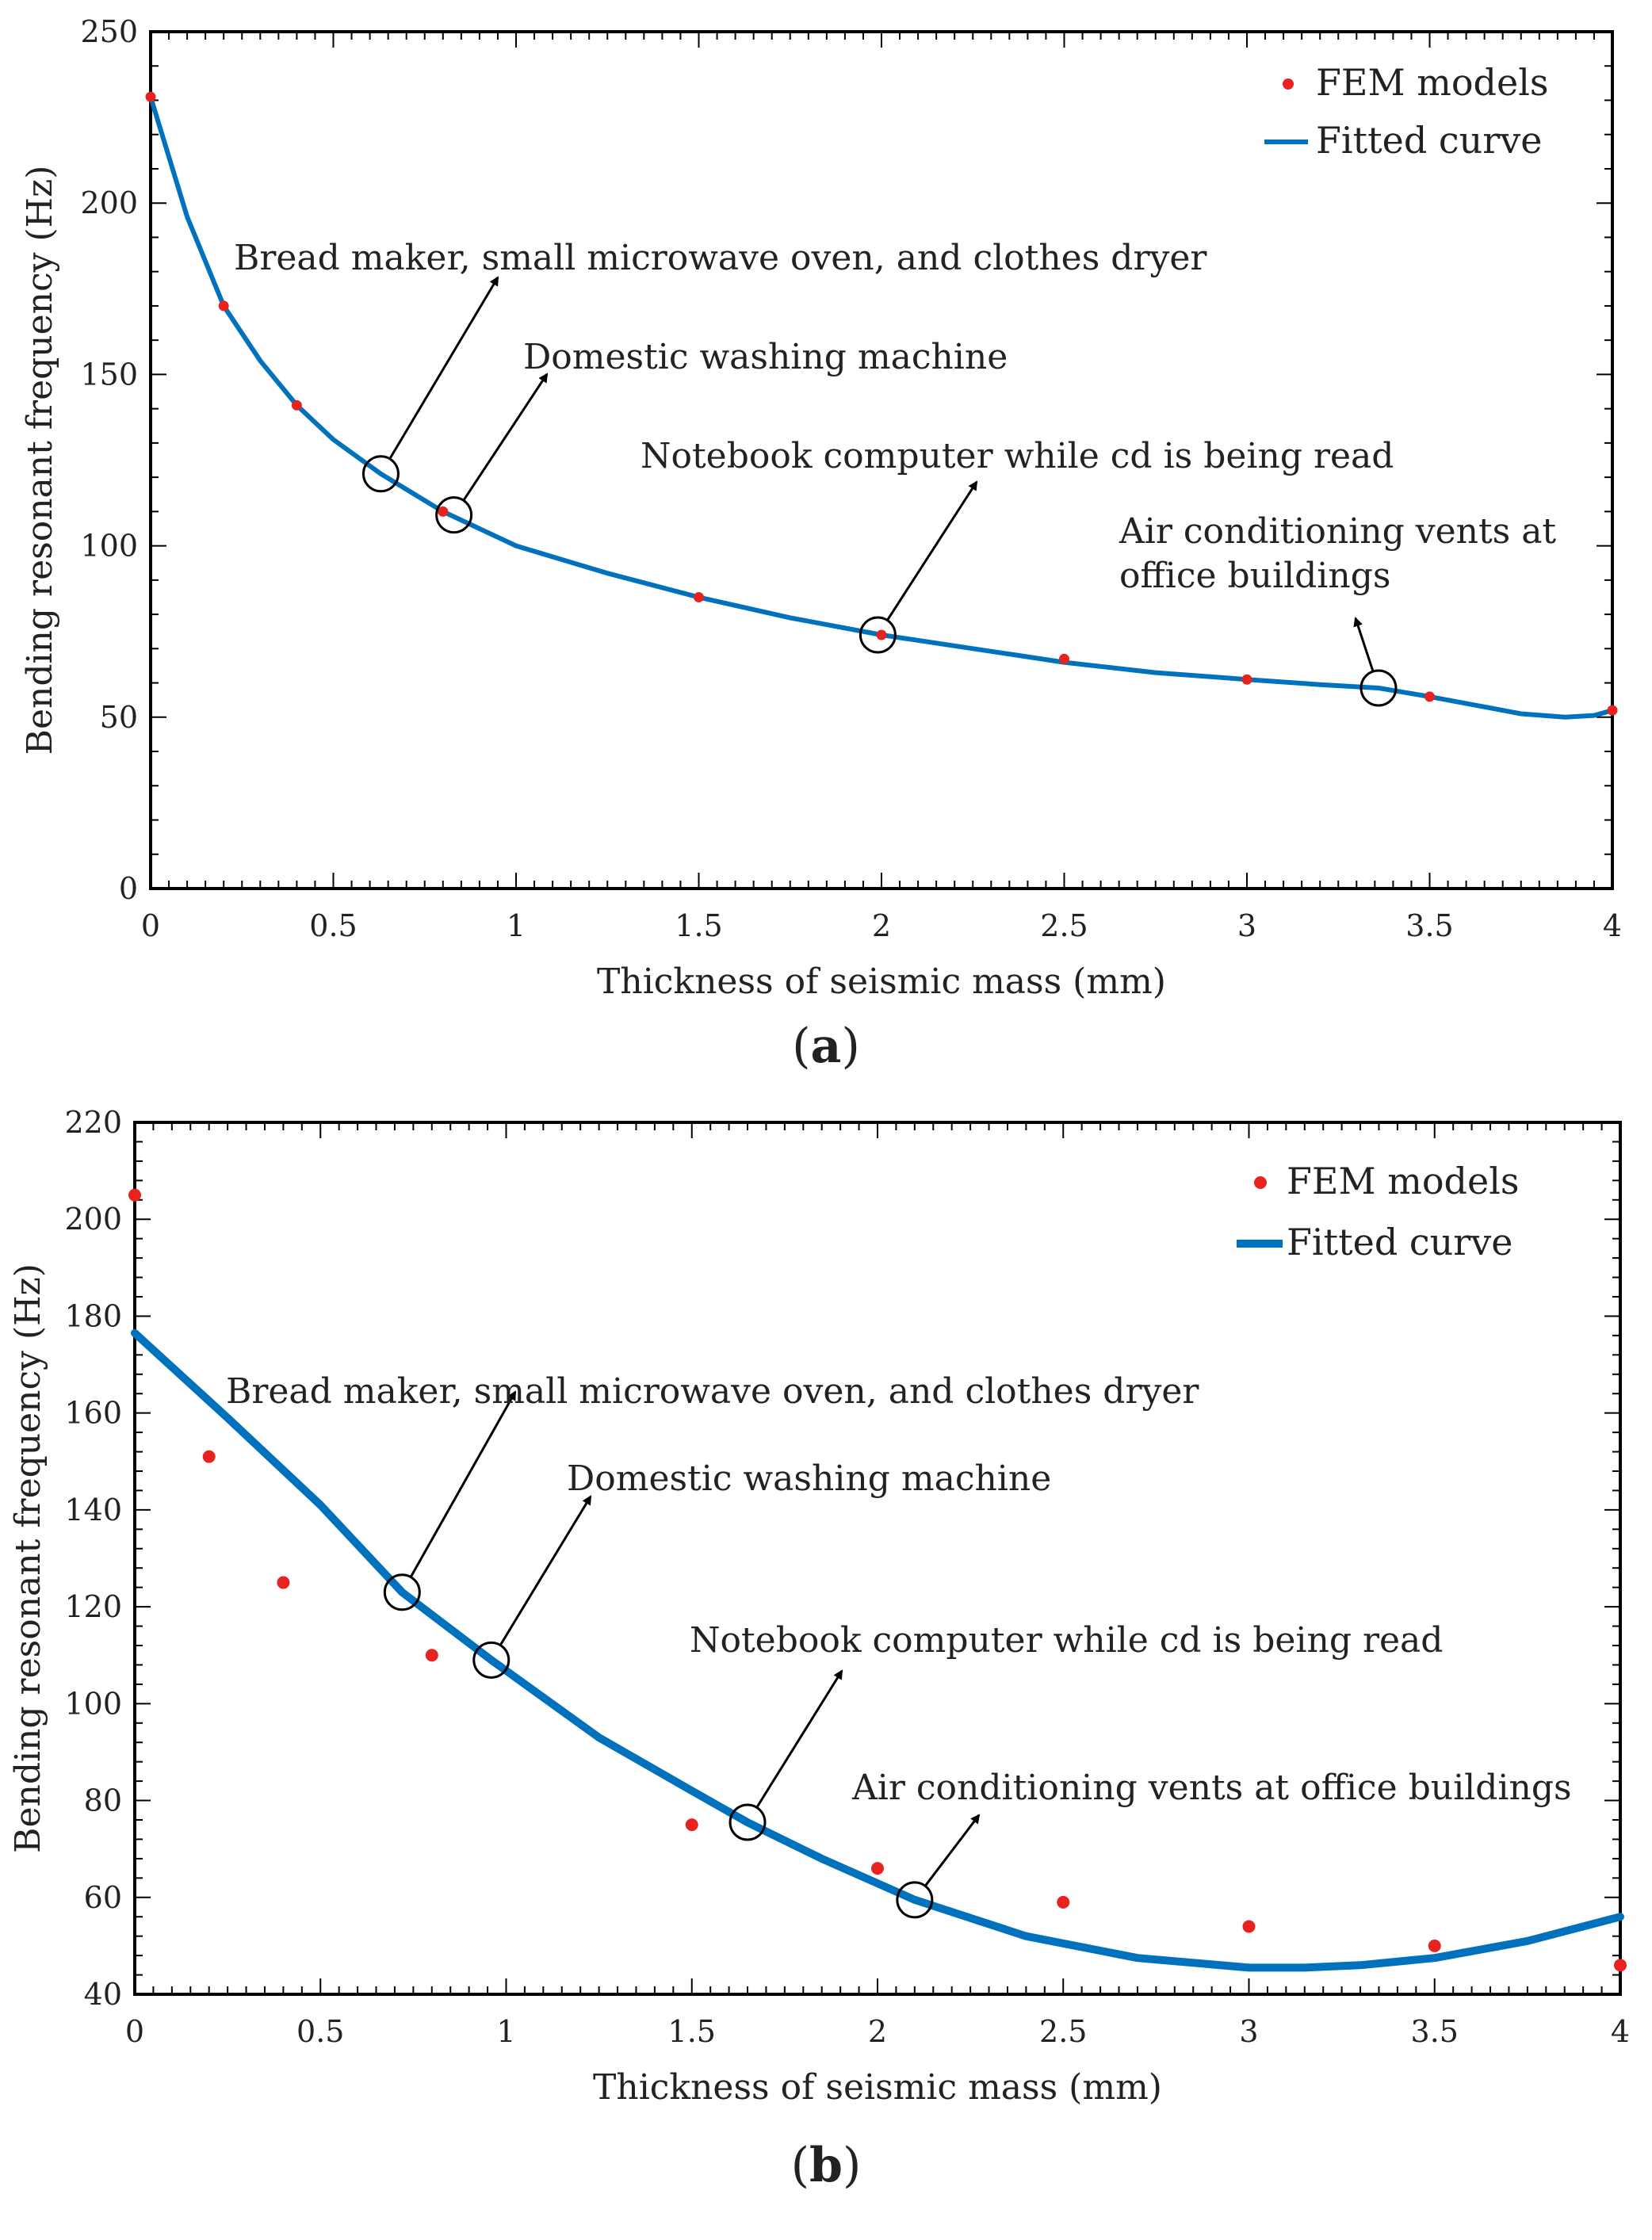 This screenshot has height=2240, width=1652. I want to click on panel-label: (b), so click(827, 2165).